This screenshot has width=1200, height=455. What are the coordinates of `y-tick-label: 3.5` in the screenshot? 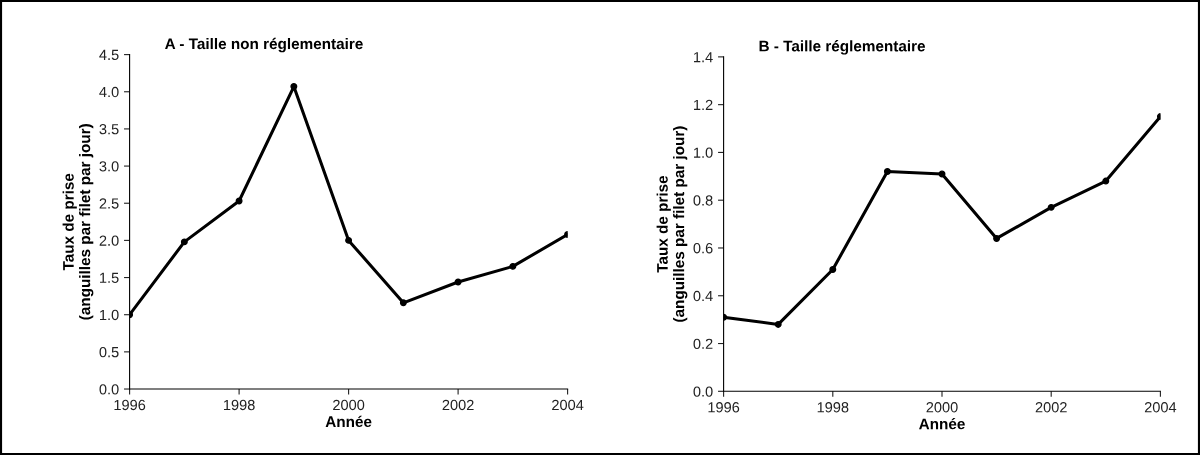 It's located at (109, 129).